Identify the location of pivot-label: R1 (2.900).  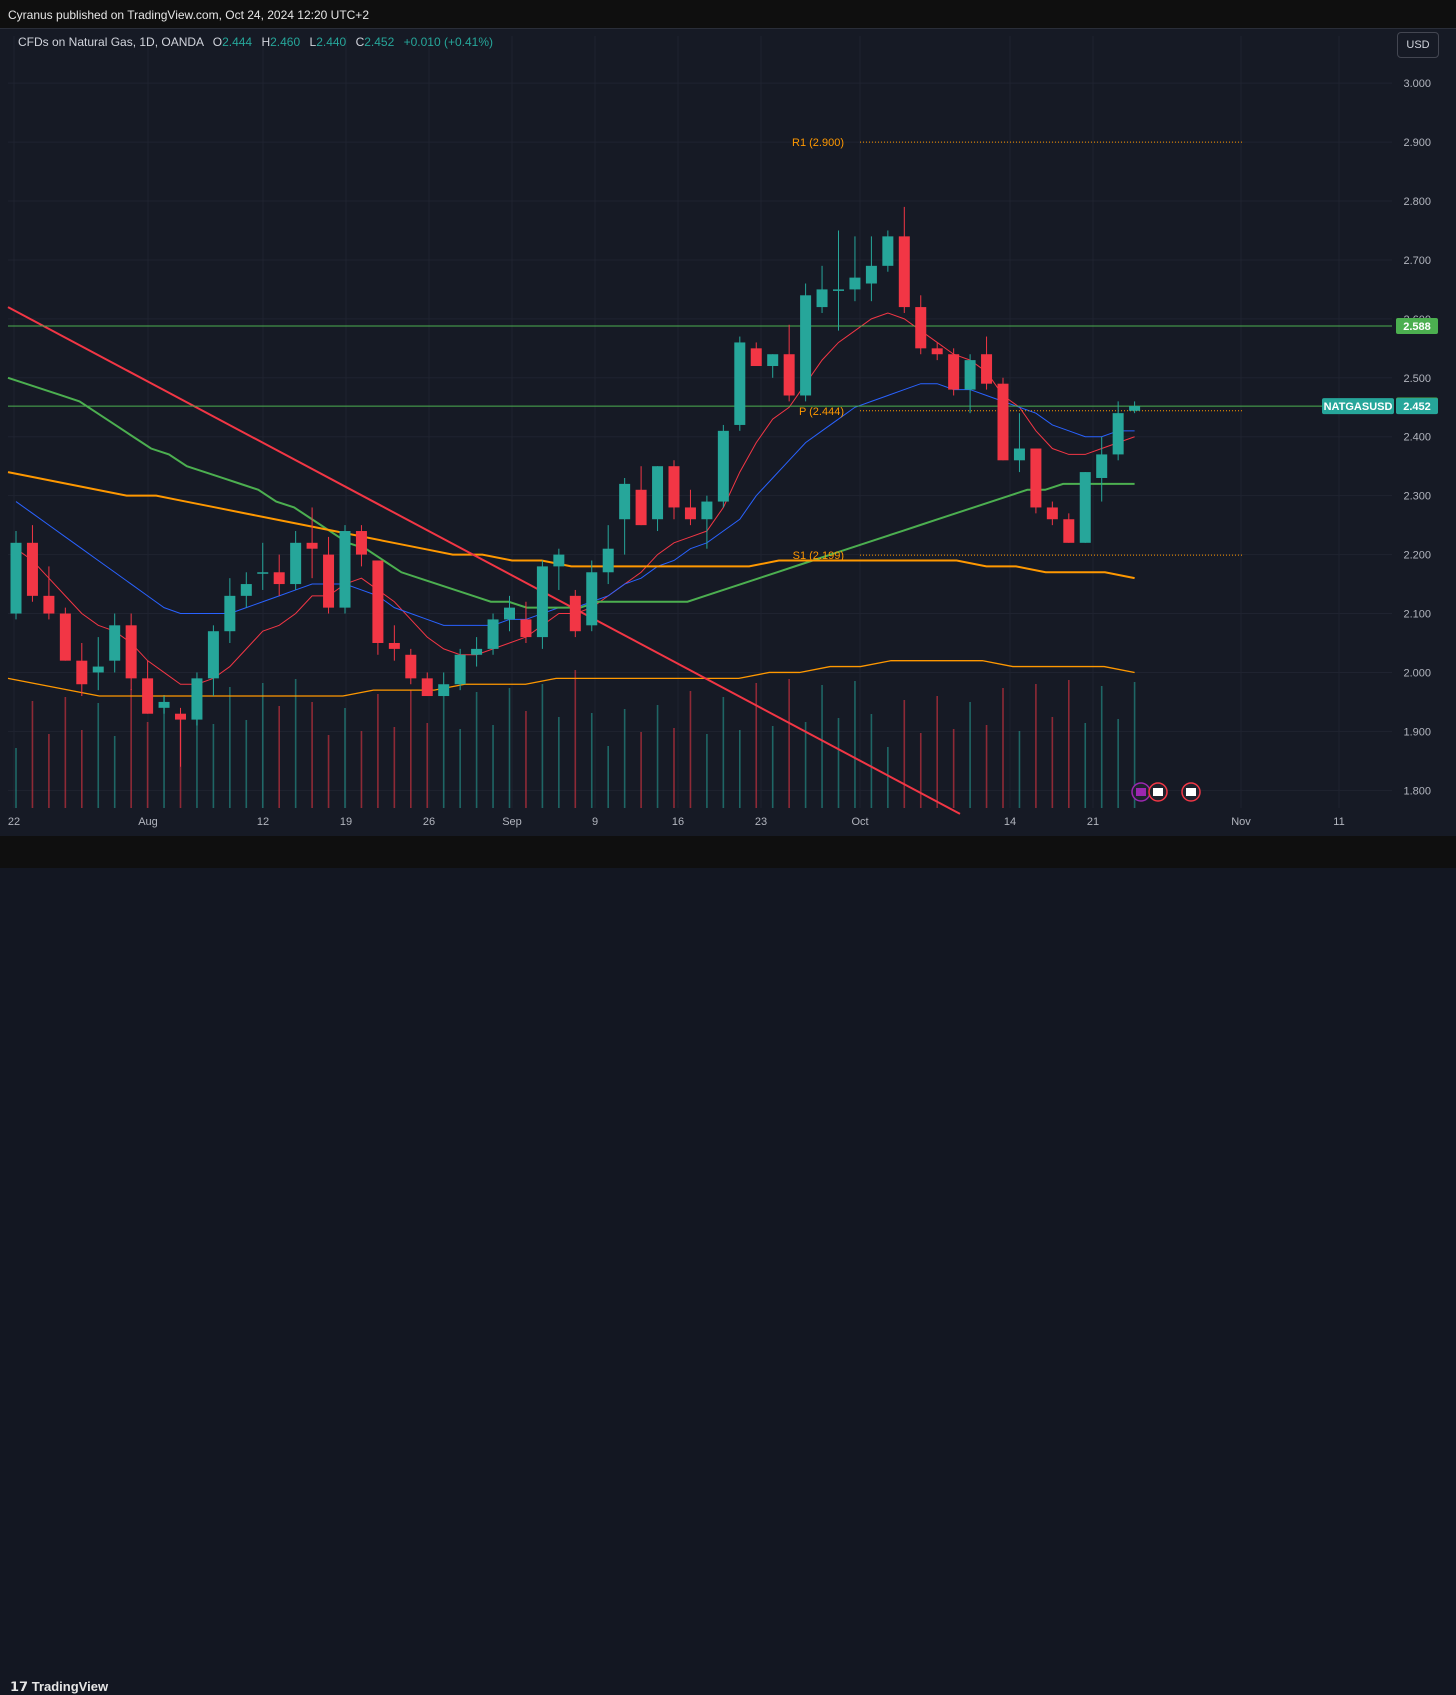
(818, 143).